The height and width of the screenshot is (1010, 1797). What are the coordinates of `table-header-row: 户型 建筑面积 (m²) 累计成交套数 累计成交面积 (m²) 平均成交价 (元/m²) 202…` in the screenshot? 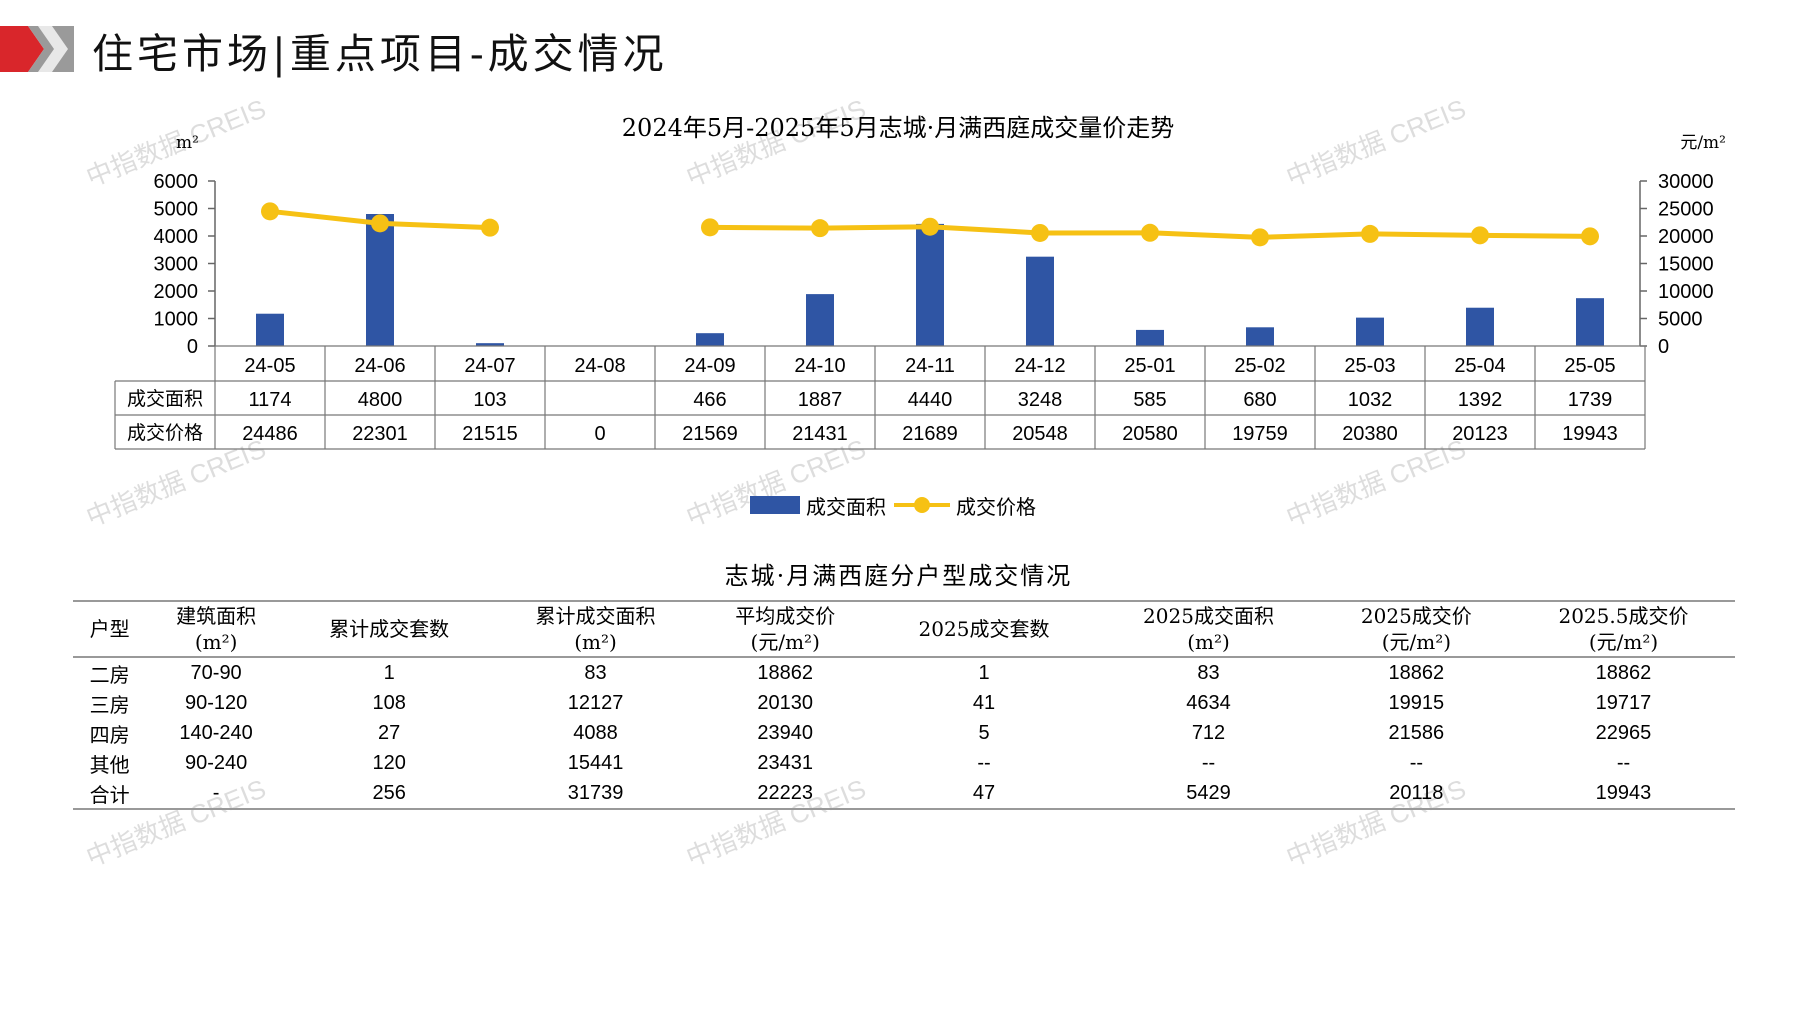 It's located at (904, 629).